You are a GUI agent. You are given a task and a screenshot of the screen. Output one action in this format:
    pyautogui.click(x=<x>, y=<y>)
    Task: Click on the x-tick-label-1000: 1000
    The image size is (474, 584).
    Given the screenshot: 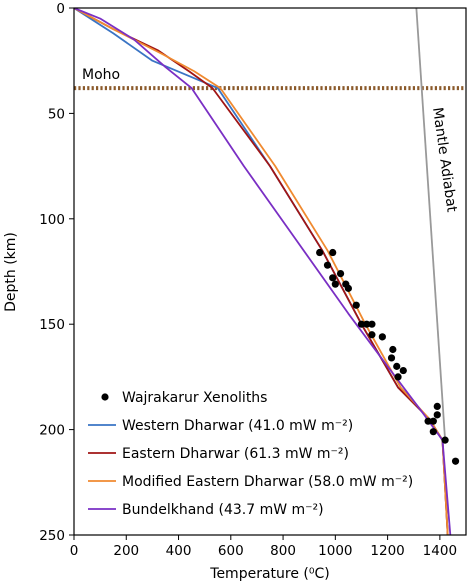 What is the action you would take?
    pyautogui.click(x=335, y=551)
    